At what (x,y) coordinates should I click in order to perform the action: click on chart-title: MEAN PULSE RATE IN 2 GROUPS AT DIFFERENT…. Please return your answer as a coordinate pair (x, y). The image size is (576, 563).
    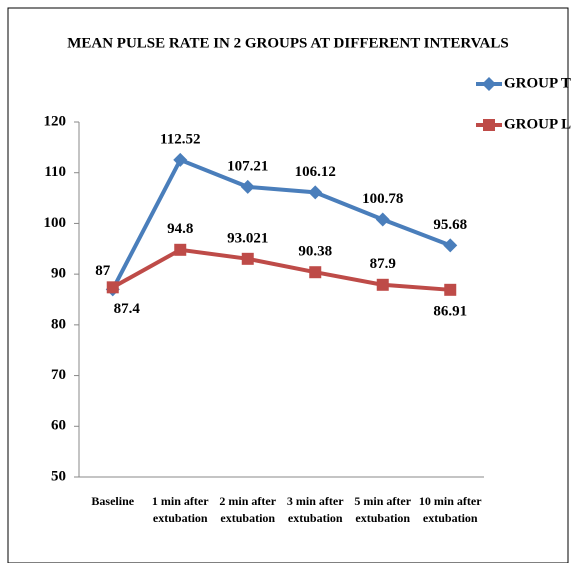
    Looking at the image, I should click on (288, 43).